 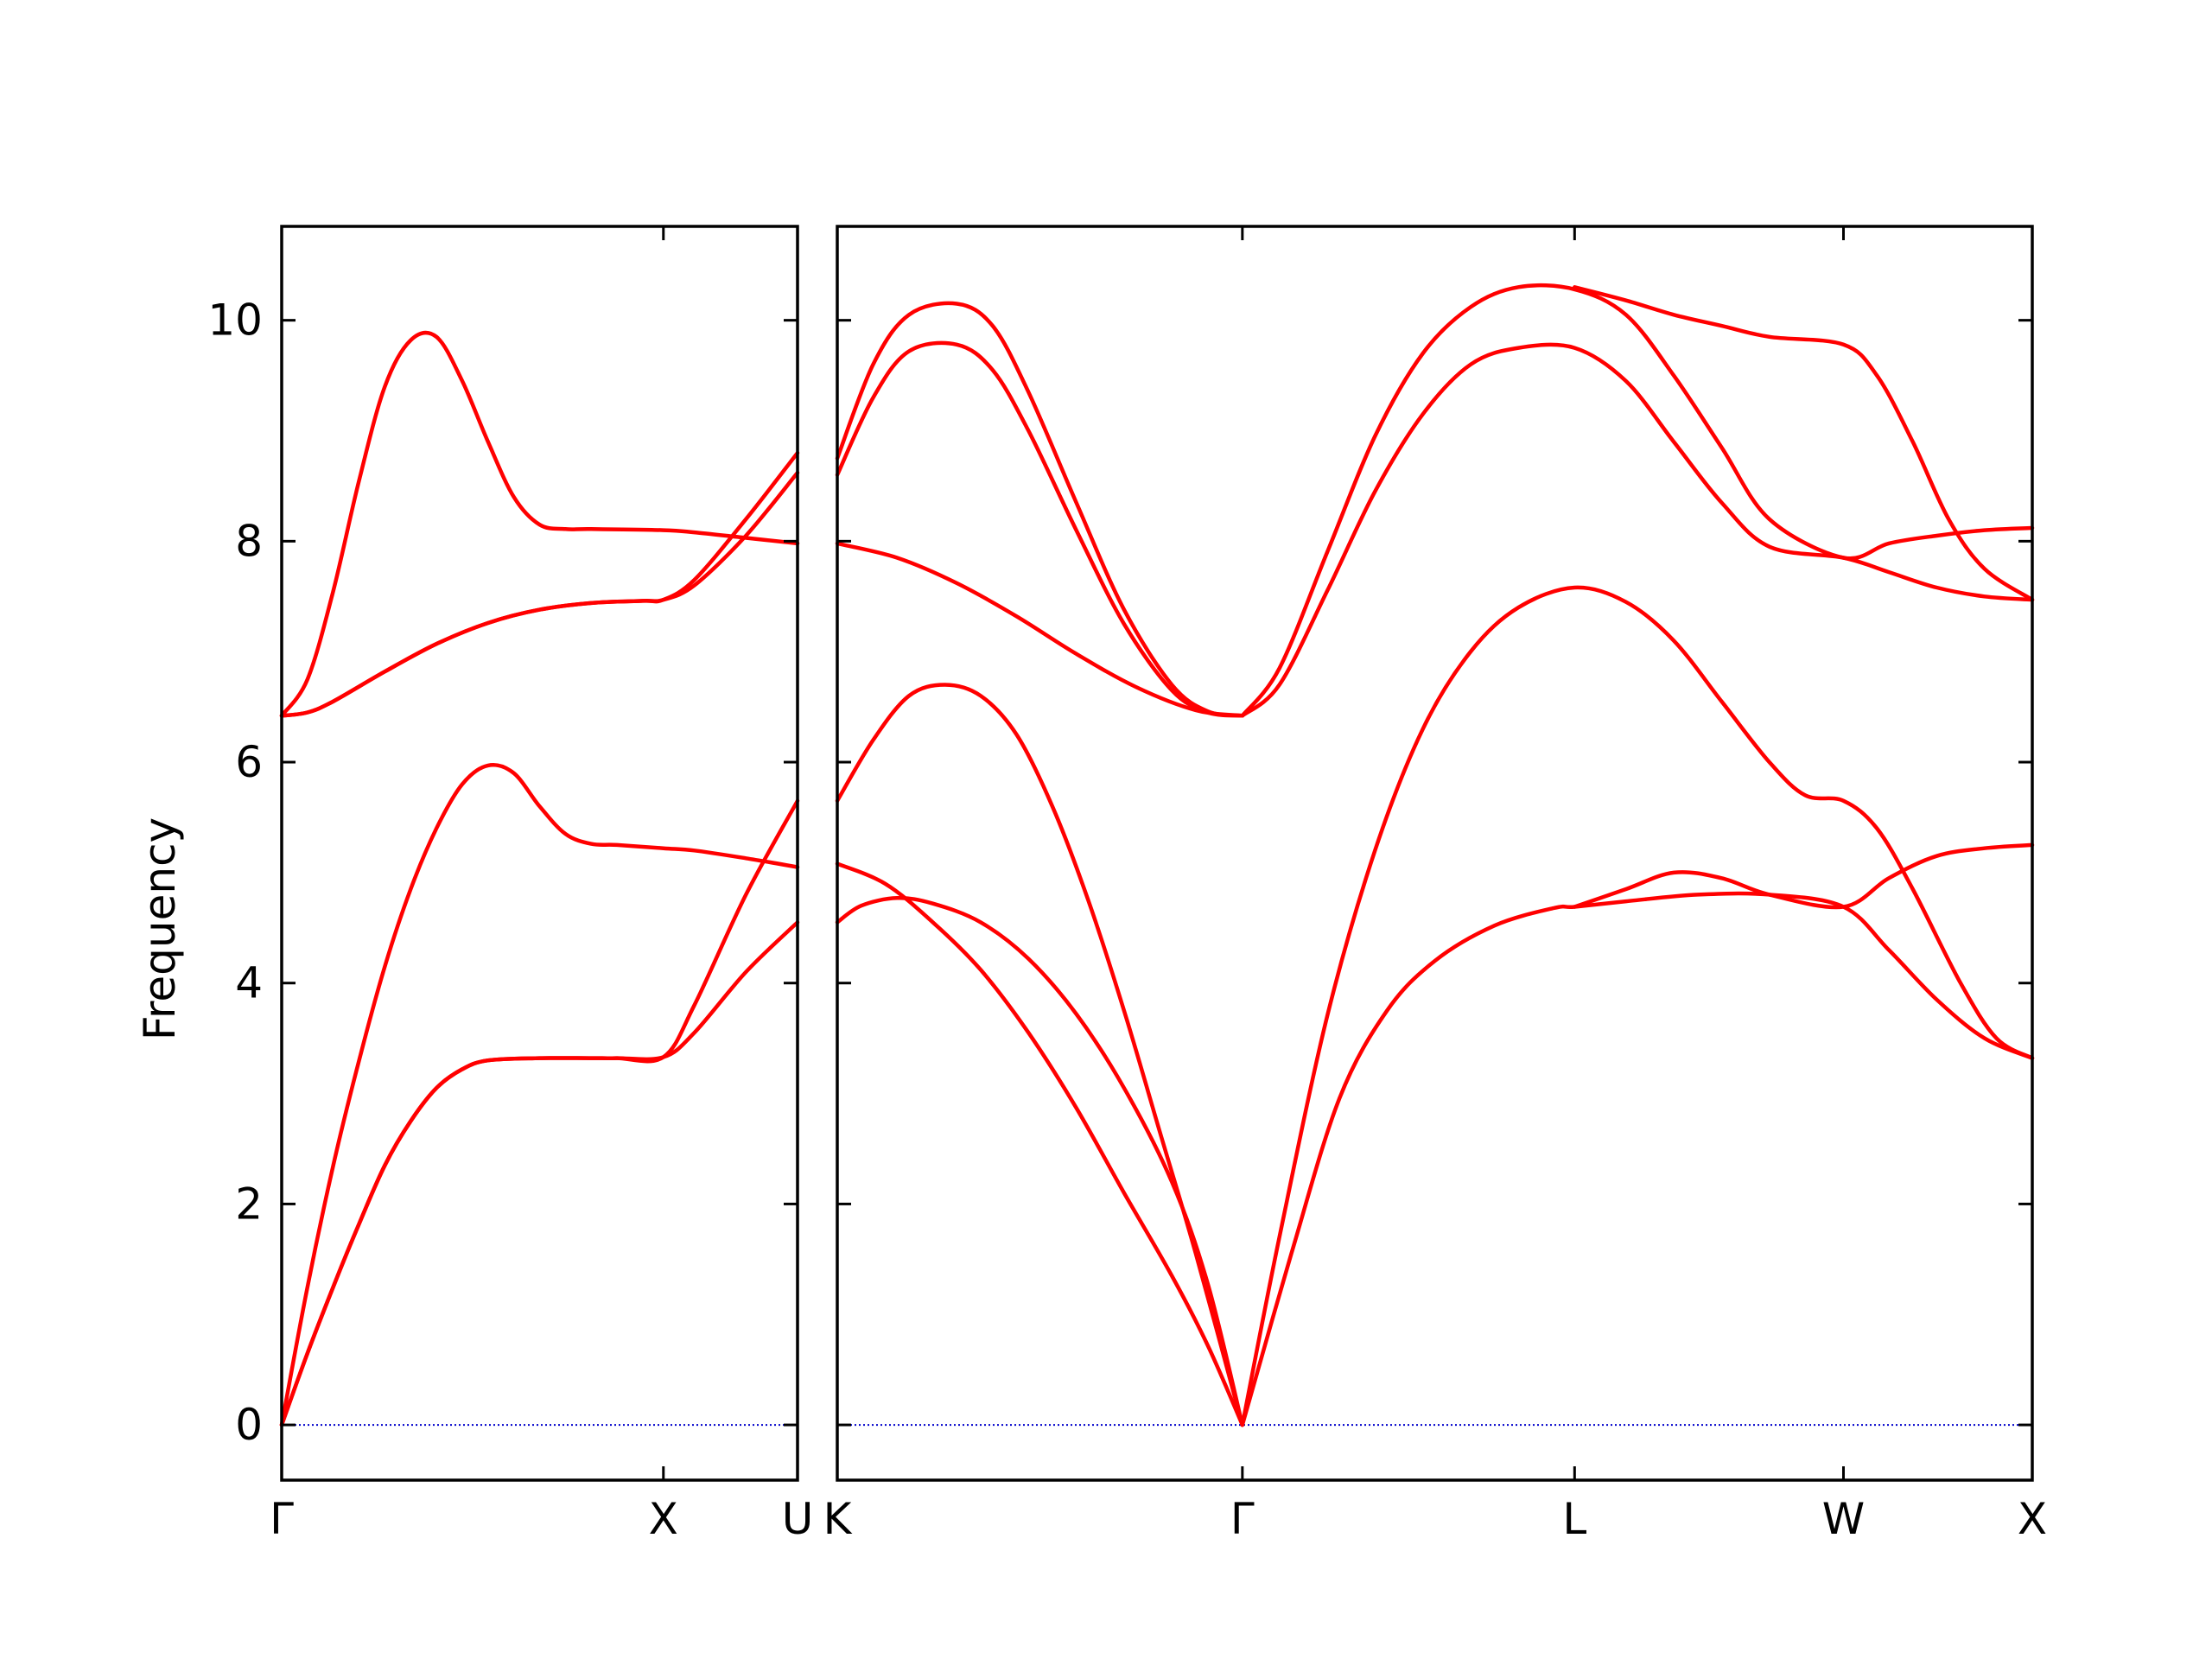 I want to click on y-tick-label: 4, so click(x=249, y=983).